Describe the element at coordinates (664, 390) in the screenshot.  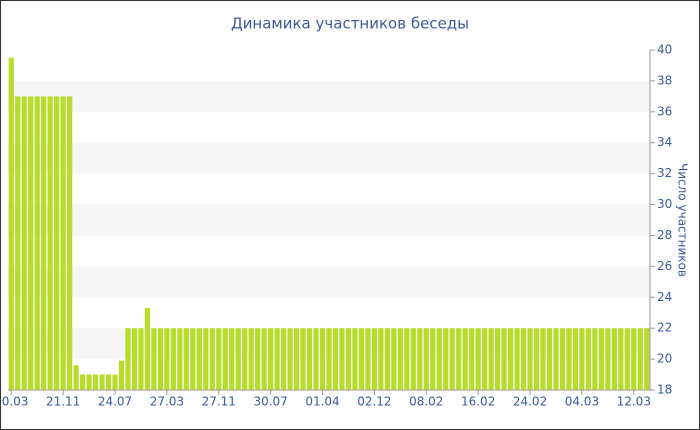
I see `y-tick-label: 18` at that location.